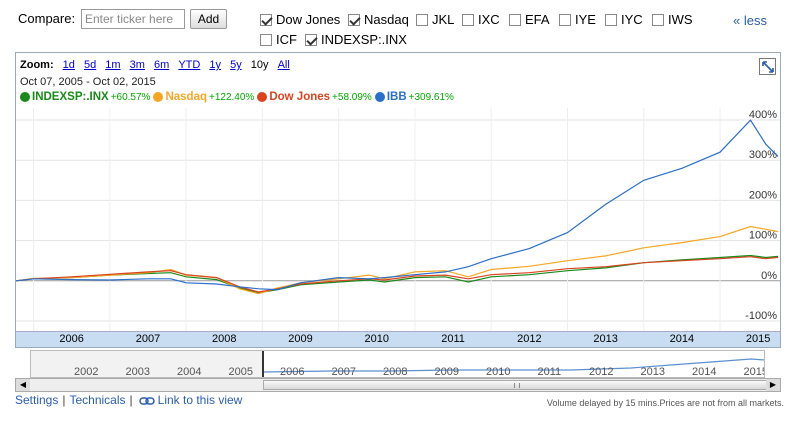 The image size is (796, 421). Describe the element at coordinates (286, 39) in the screenshot. I see `checkbox-label: ICF` at that location.